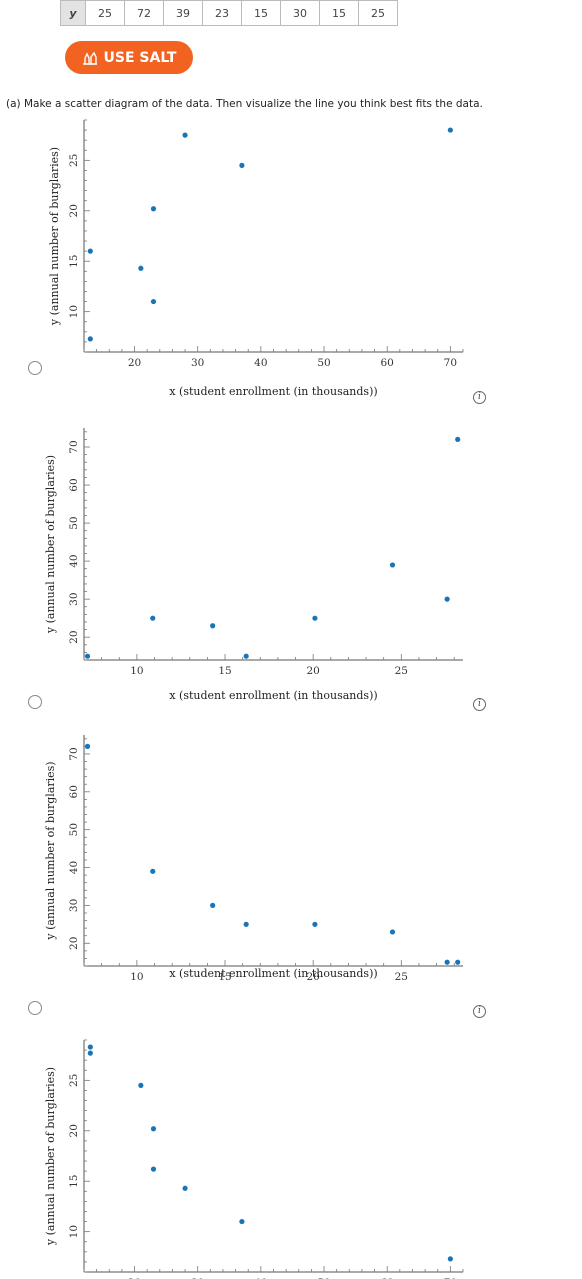 Image resolution: width=582 pixels, height=1279 pixels. What do you see at coordinates (89, 58) in the screenshot?
I see `salt-shaker-icon` at bounding box center [89, 58].